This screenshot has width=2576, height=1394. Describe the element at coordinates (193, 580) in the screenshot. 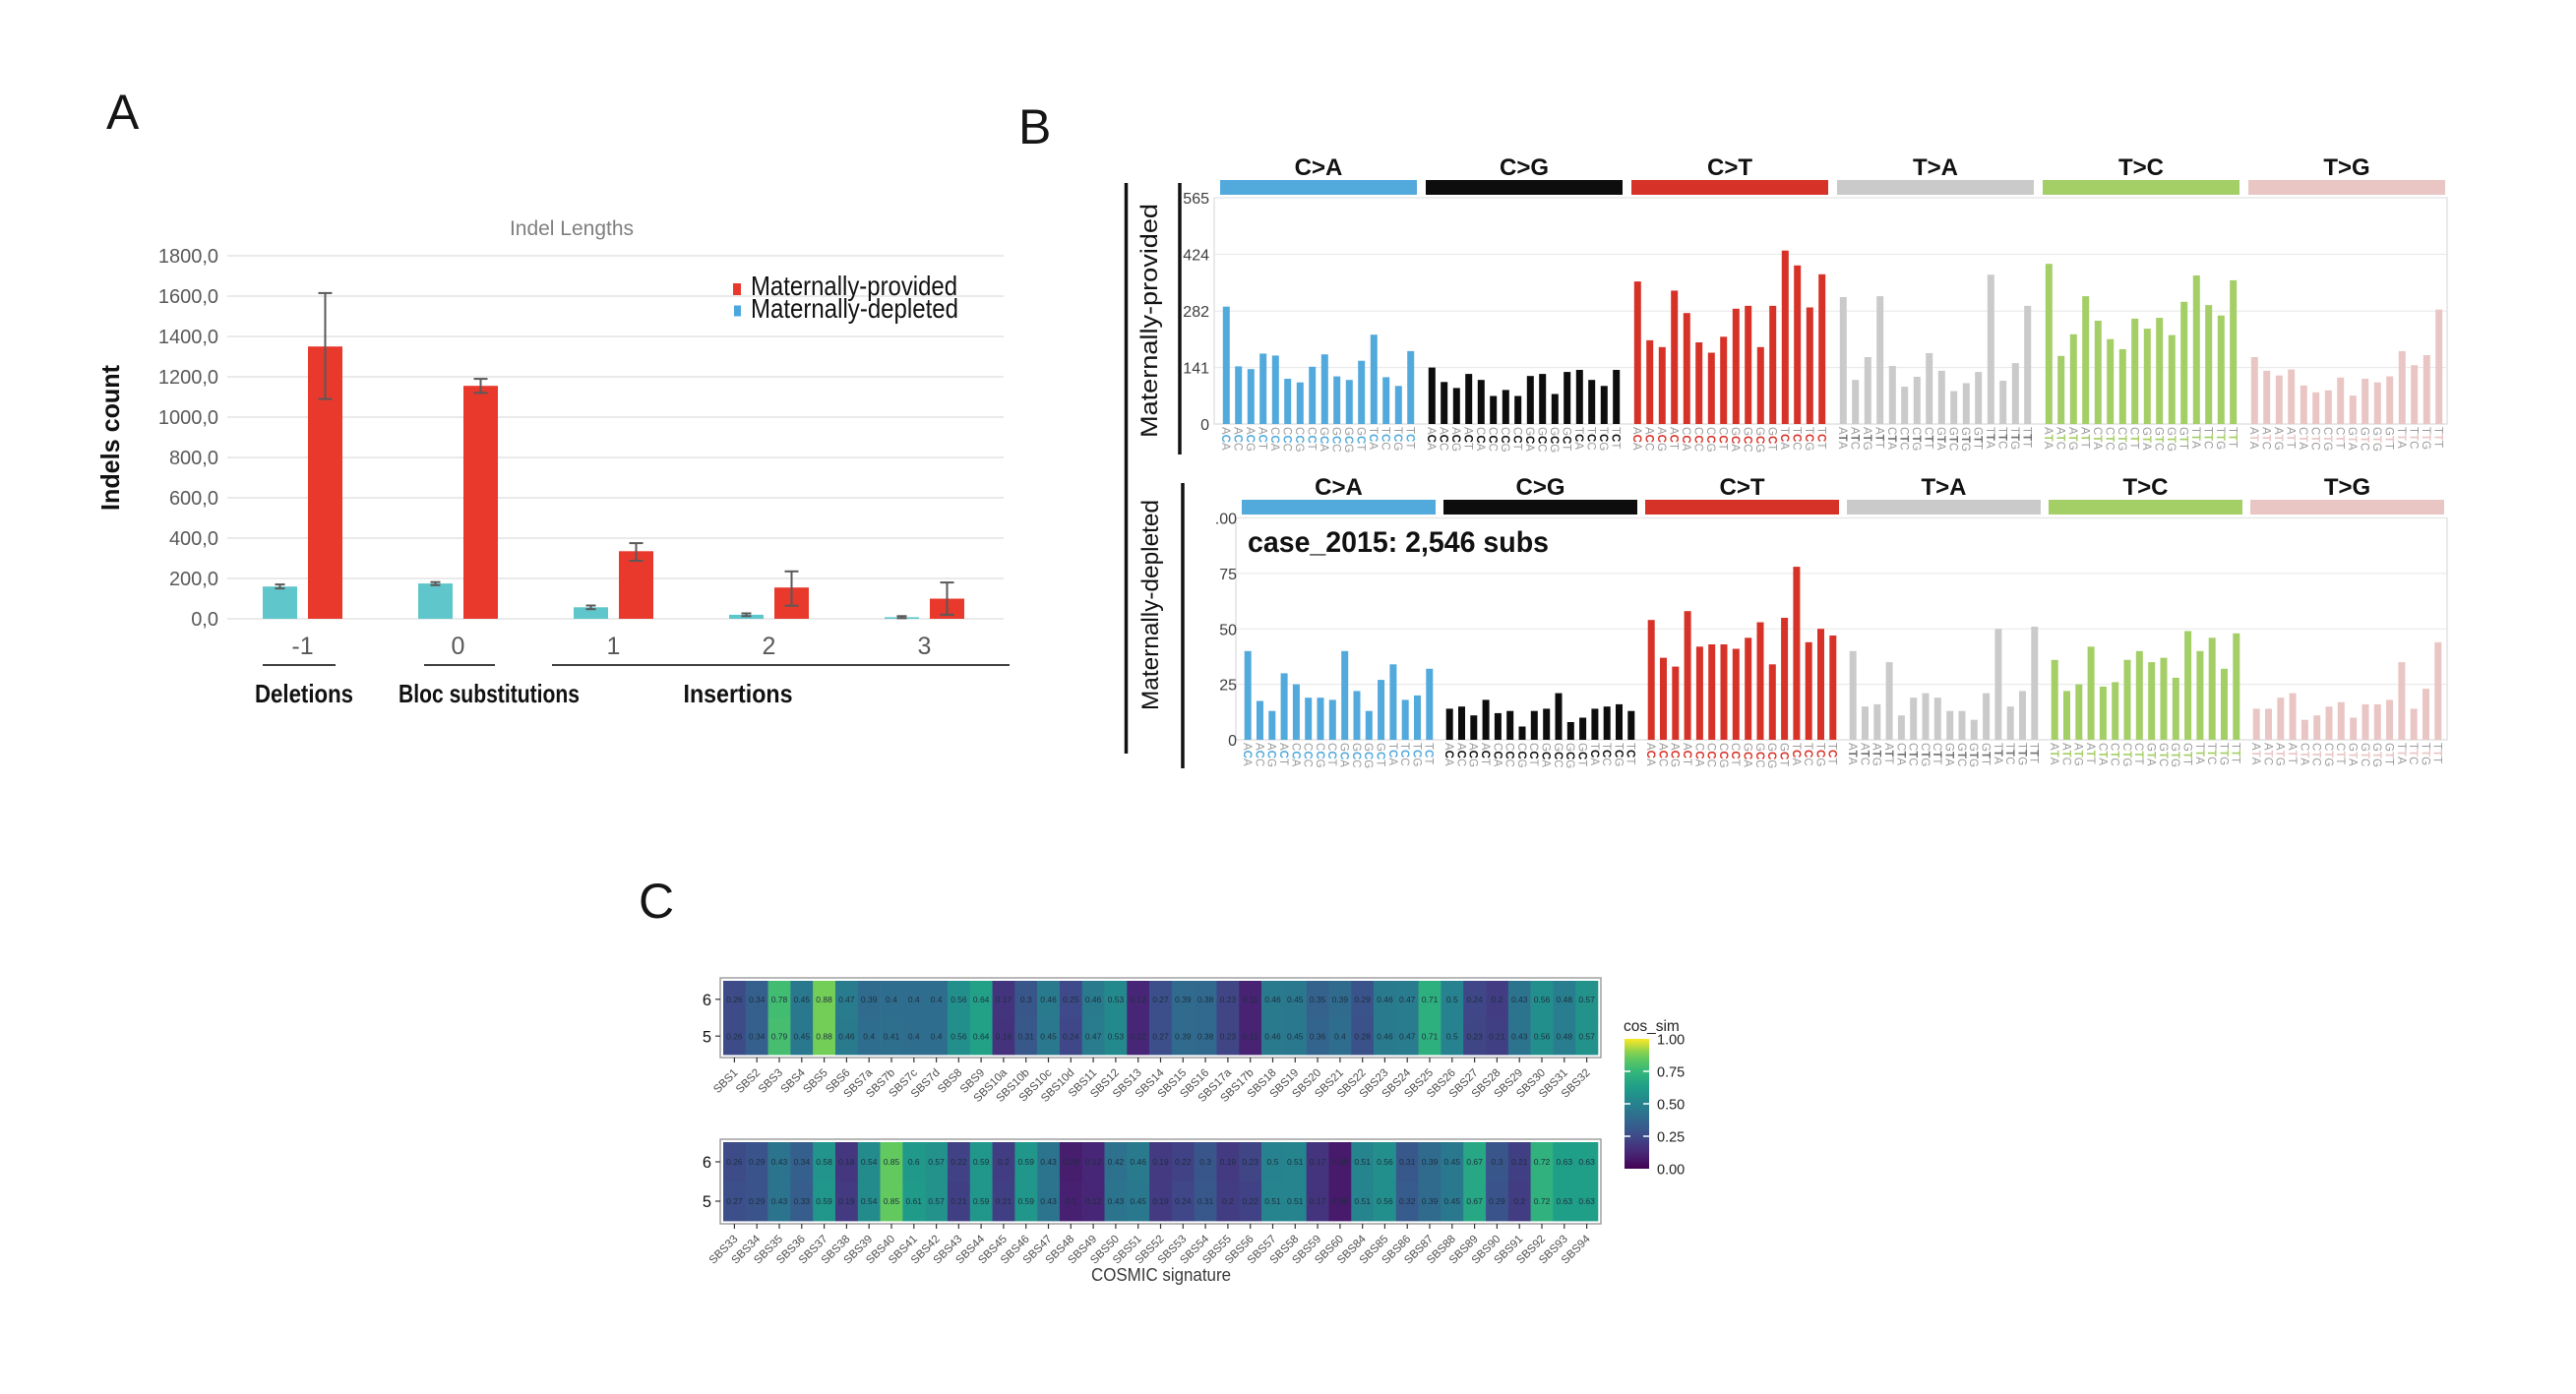

I see `svg-text: 200,0` at that location.